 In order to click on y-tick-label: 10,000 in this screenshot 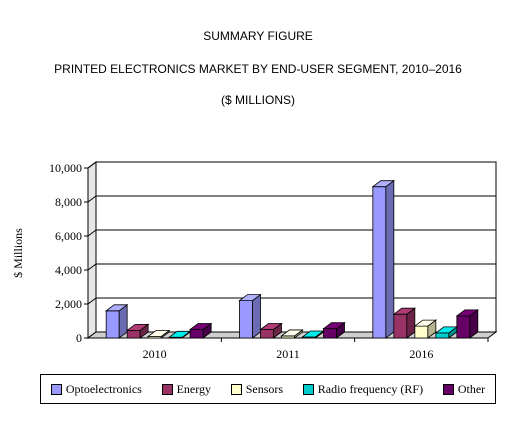, I will do `click(65, 168)`.